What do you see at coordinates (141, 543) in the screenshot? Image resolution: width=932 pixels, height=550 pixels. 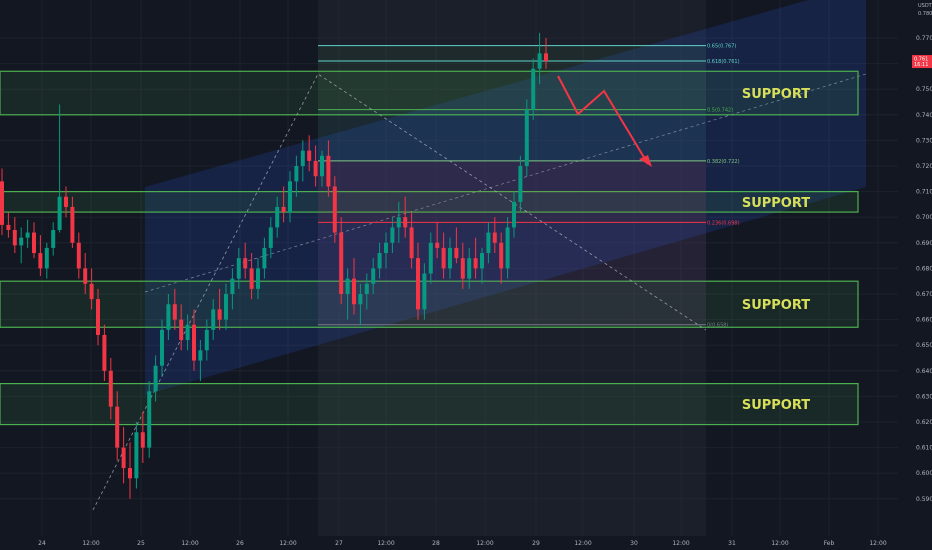 I see `x-tick-label: 25` at bounding box center [141, 543].